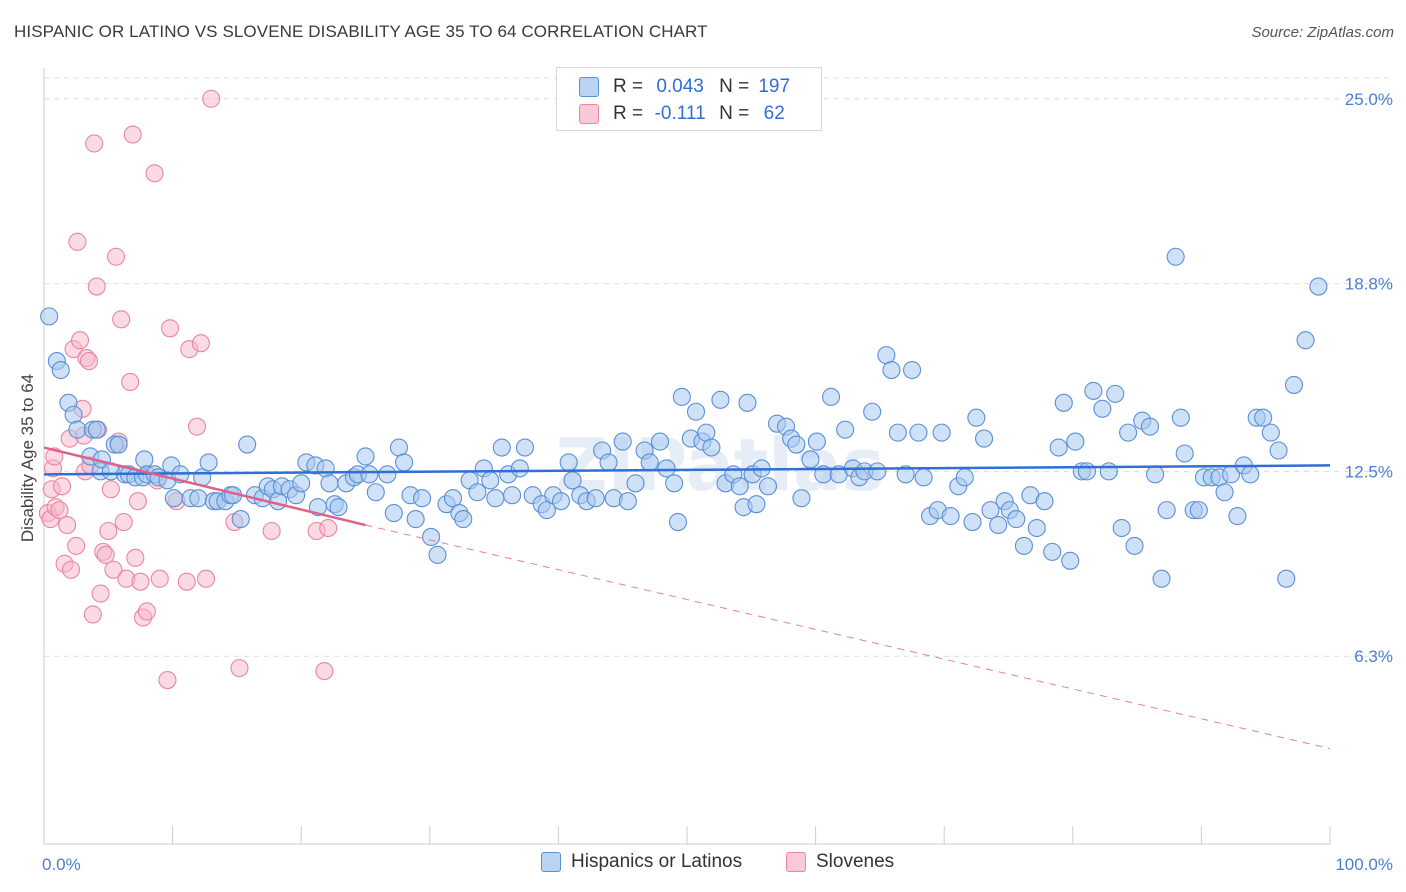 The width and height of the screenshot is (1406, 892). What do you see at coordinates (1369, 471) in the screenshot?
I see `y-tick-label: 12.5%` at bounding box center [1369, 471].